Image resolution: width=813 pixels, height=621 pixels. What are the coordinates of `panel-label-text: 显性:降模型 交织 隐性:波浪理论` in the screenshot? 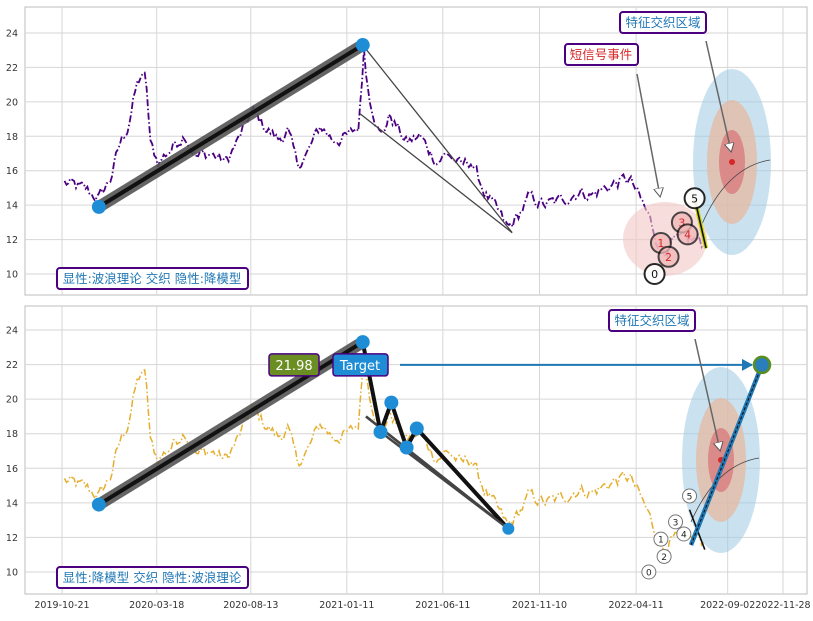 It's located at (152, 577).